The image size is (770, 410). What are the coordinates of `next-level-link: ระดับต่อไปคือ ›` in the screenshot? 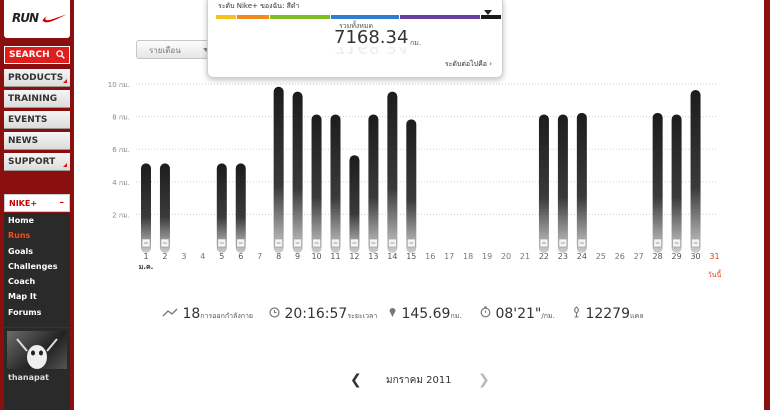 It's located at (468, 64).